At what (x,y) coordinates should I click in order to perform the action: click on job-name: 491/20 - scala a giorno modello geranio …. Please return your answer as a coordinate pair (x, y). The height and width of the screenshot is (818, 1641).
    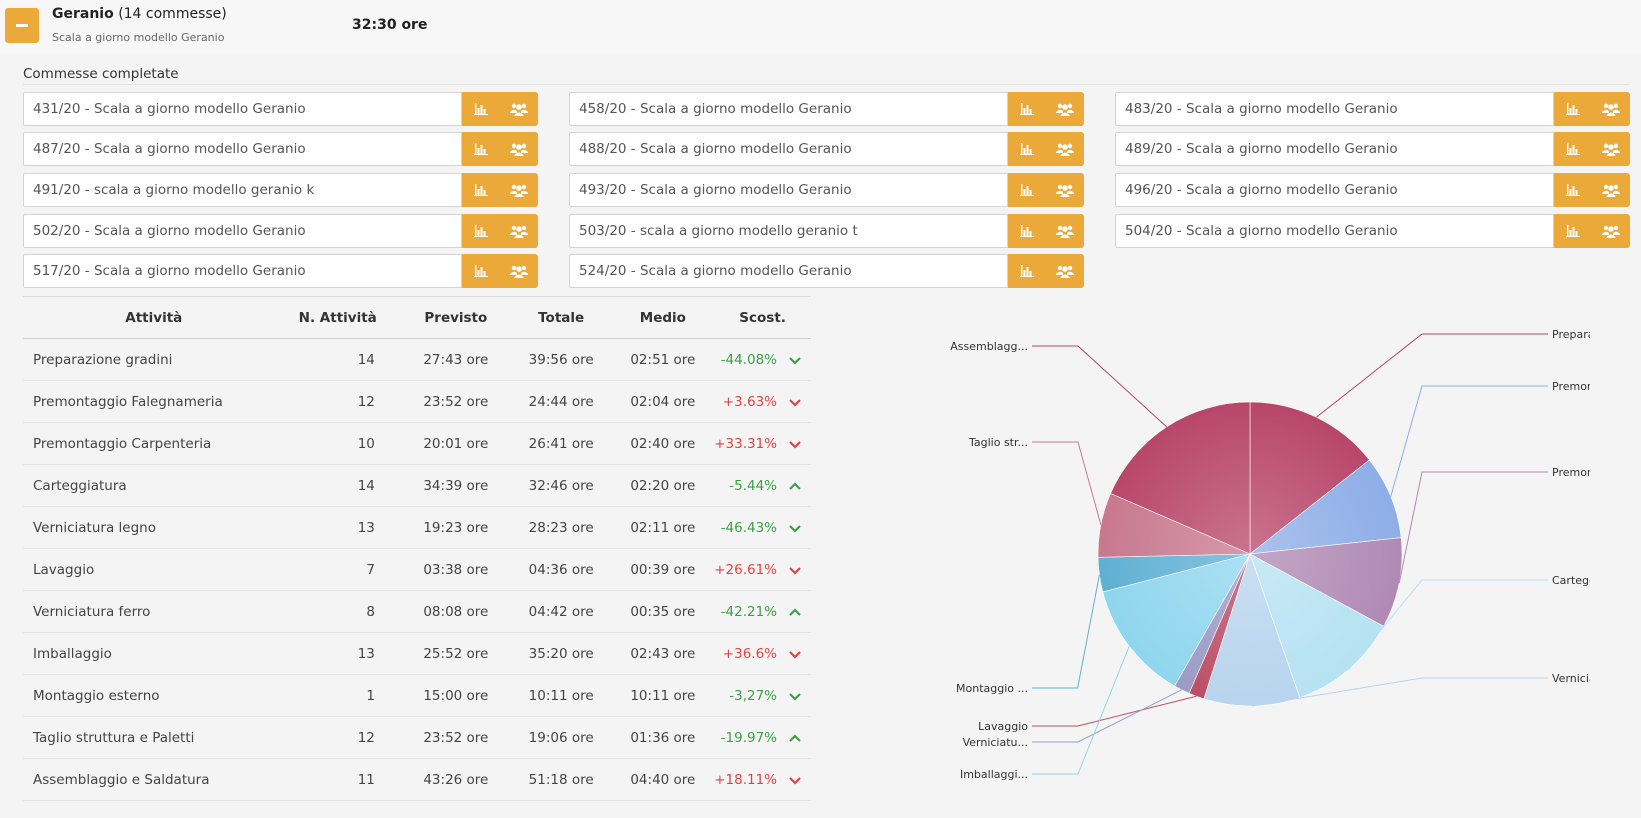
    Looking at the image, I should click on (242, 190).